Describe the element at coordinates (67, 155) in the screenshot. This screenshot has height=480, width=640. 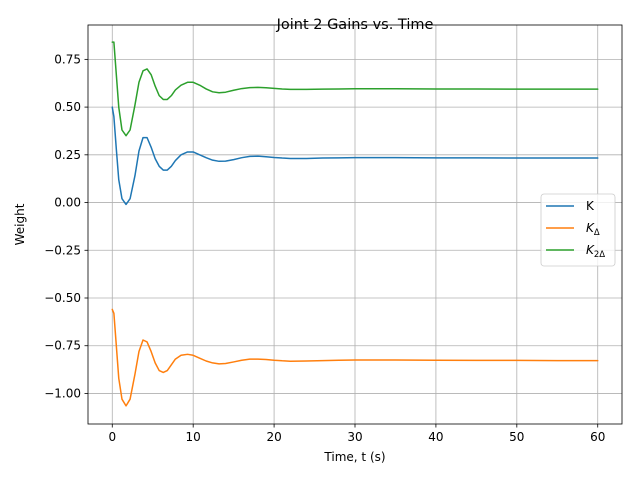
I see `y-tick-label: 0.25` at that location.